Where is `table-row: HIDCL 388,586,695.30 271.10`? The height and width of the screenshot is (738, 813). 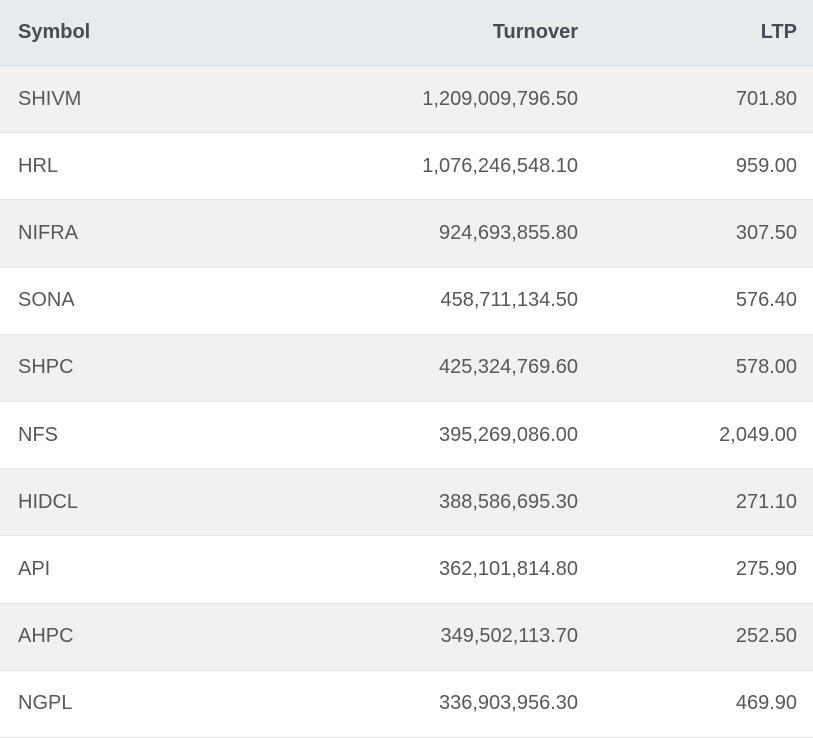
table-row: HIDCL 388,586,695.30 271.10 is located at coordinates (406, 503).